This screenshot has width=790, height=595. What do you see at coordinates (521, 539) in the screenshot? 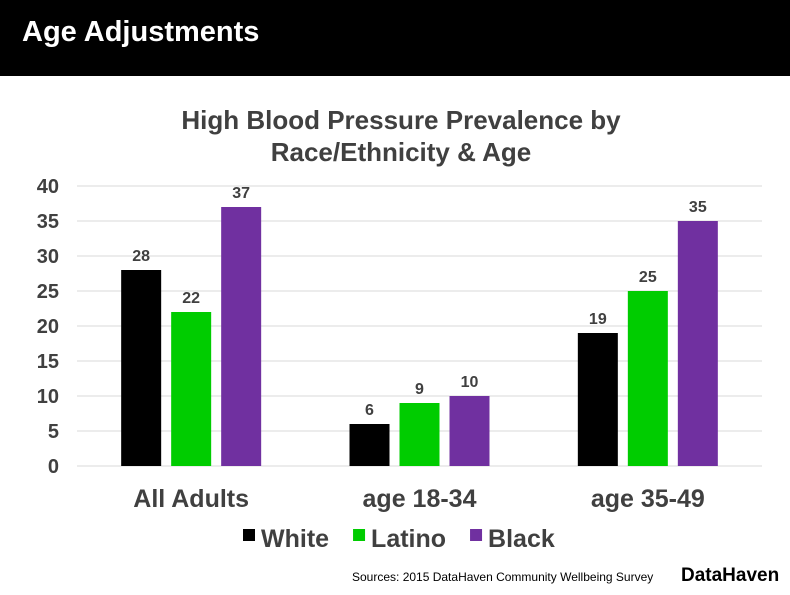
I see `legend-label-black: Black` at bounding box center [521, 539].